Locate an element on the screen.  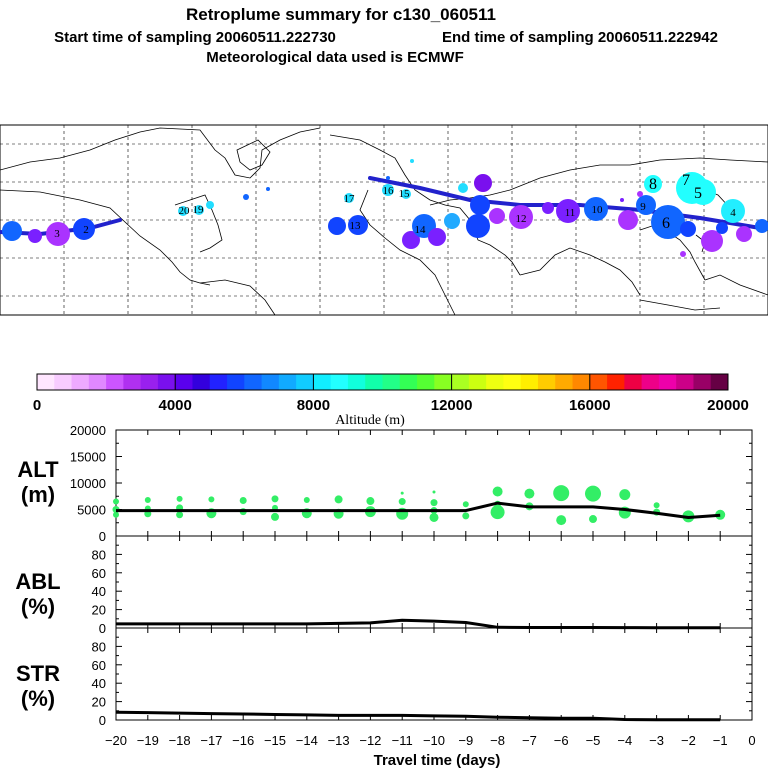
x-tick-label: −6 is located at coordinates (561, 740).